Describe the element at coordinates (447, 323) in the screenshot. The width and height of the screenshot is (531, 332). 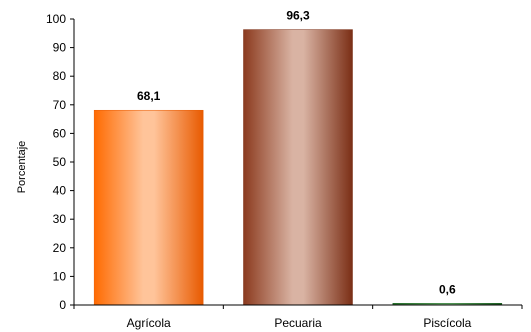
I see `x-category-label: Piscícola` at that location.